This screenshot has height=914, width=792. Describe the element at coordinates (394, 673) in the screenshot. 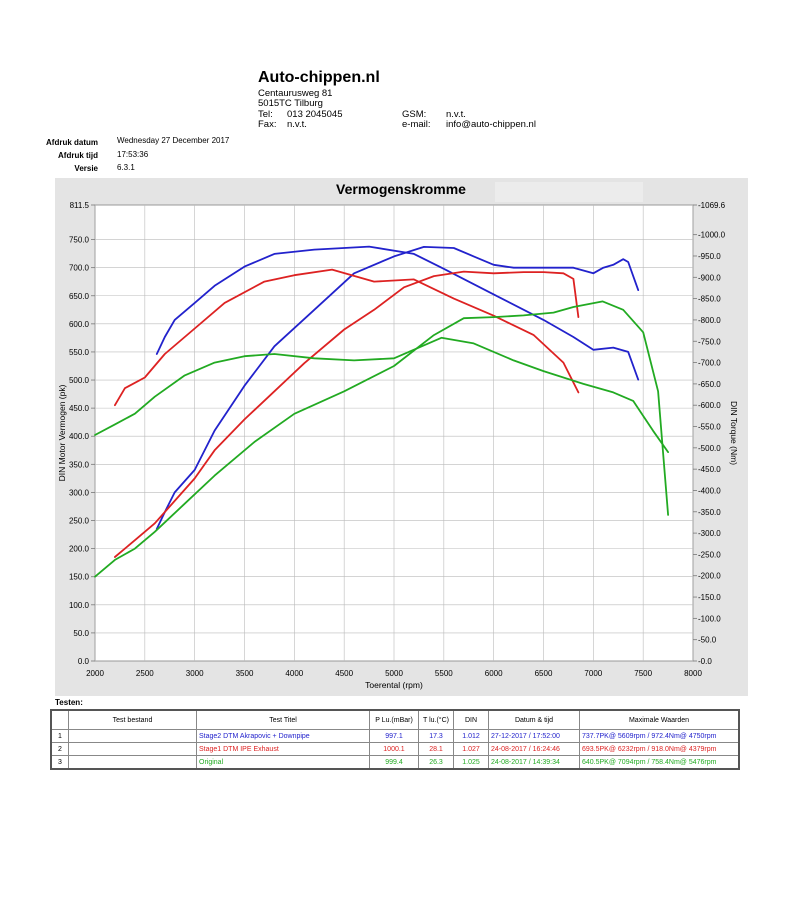

I see `x-tick-label: 5000` at that location.